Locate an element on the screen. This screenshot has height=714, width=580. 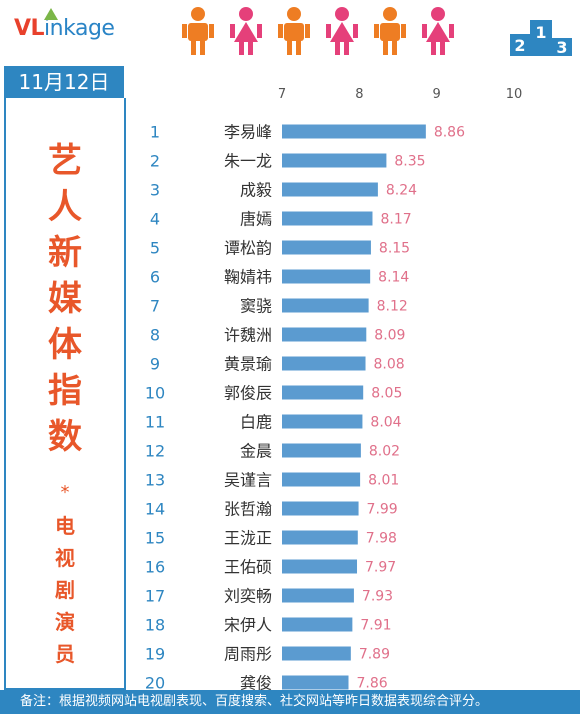
category-label: 窦骁 is located at coordinates (256, 306).